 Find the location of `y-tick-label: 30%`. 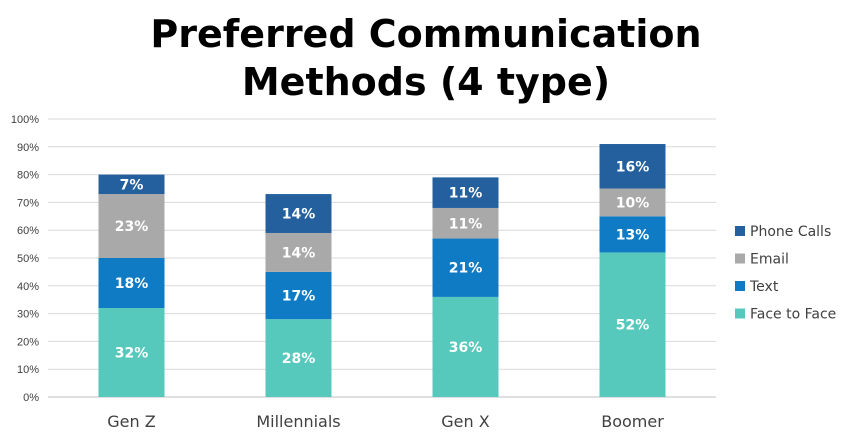

y-tick-label: 30% is located at coordinates (28, 315).